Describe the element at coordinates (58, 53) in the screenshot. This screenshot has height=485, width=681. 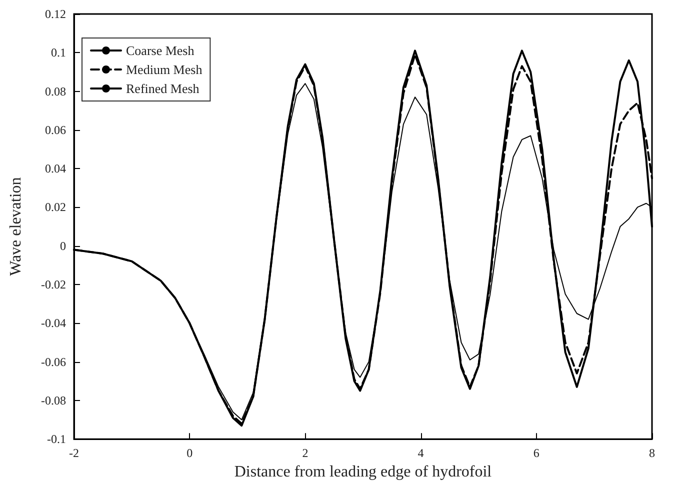
I see `y-tick-label: 0.1` at that location.